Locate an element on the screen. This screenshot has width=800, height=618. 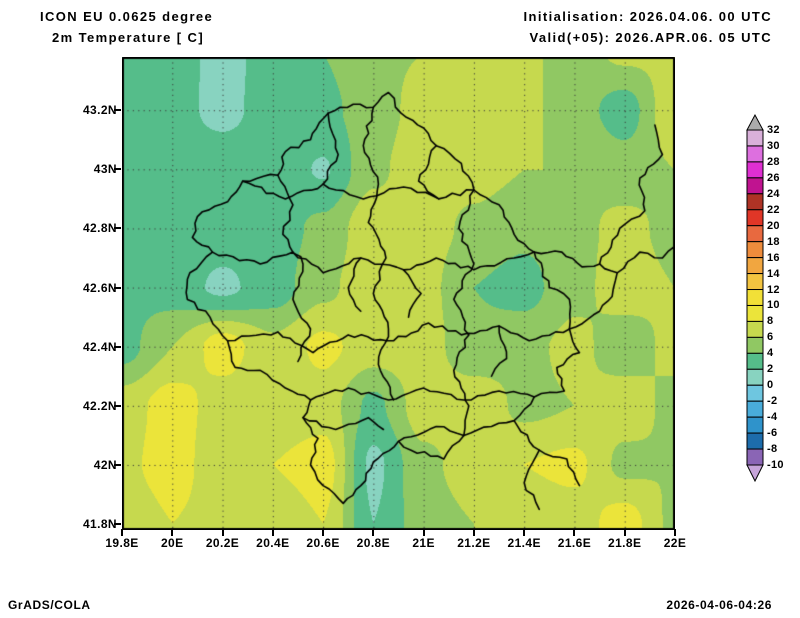
colorbar-tick-label: 18 is located at coordinates (773, 241).